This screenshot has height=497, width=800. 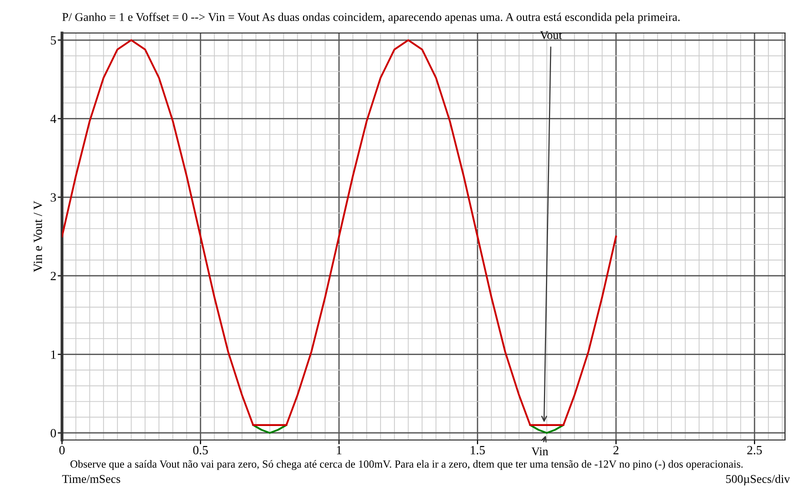 I want to click on y-tick-label: 3, so click(x=53, y=197).